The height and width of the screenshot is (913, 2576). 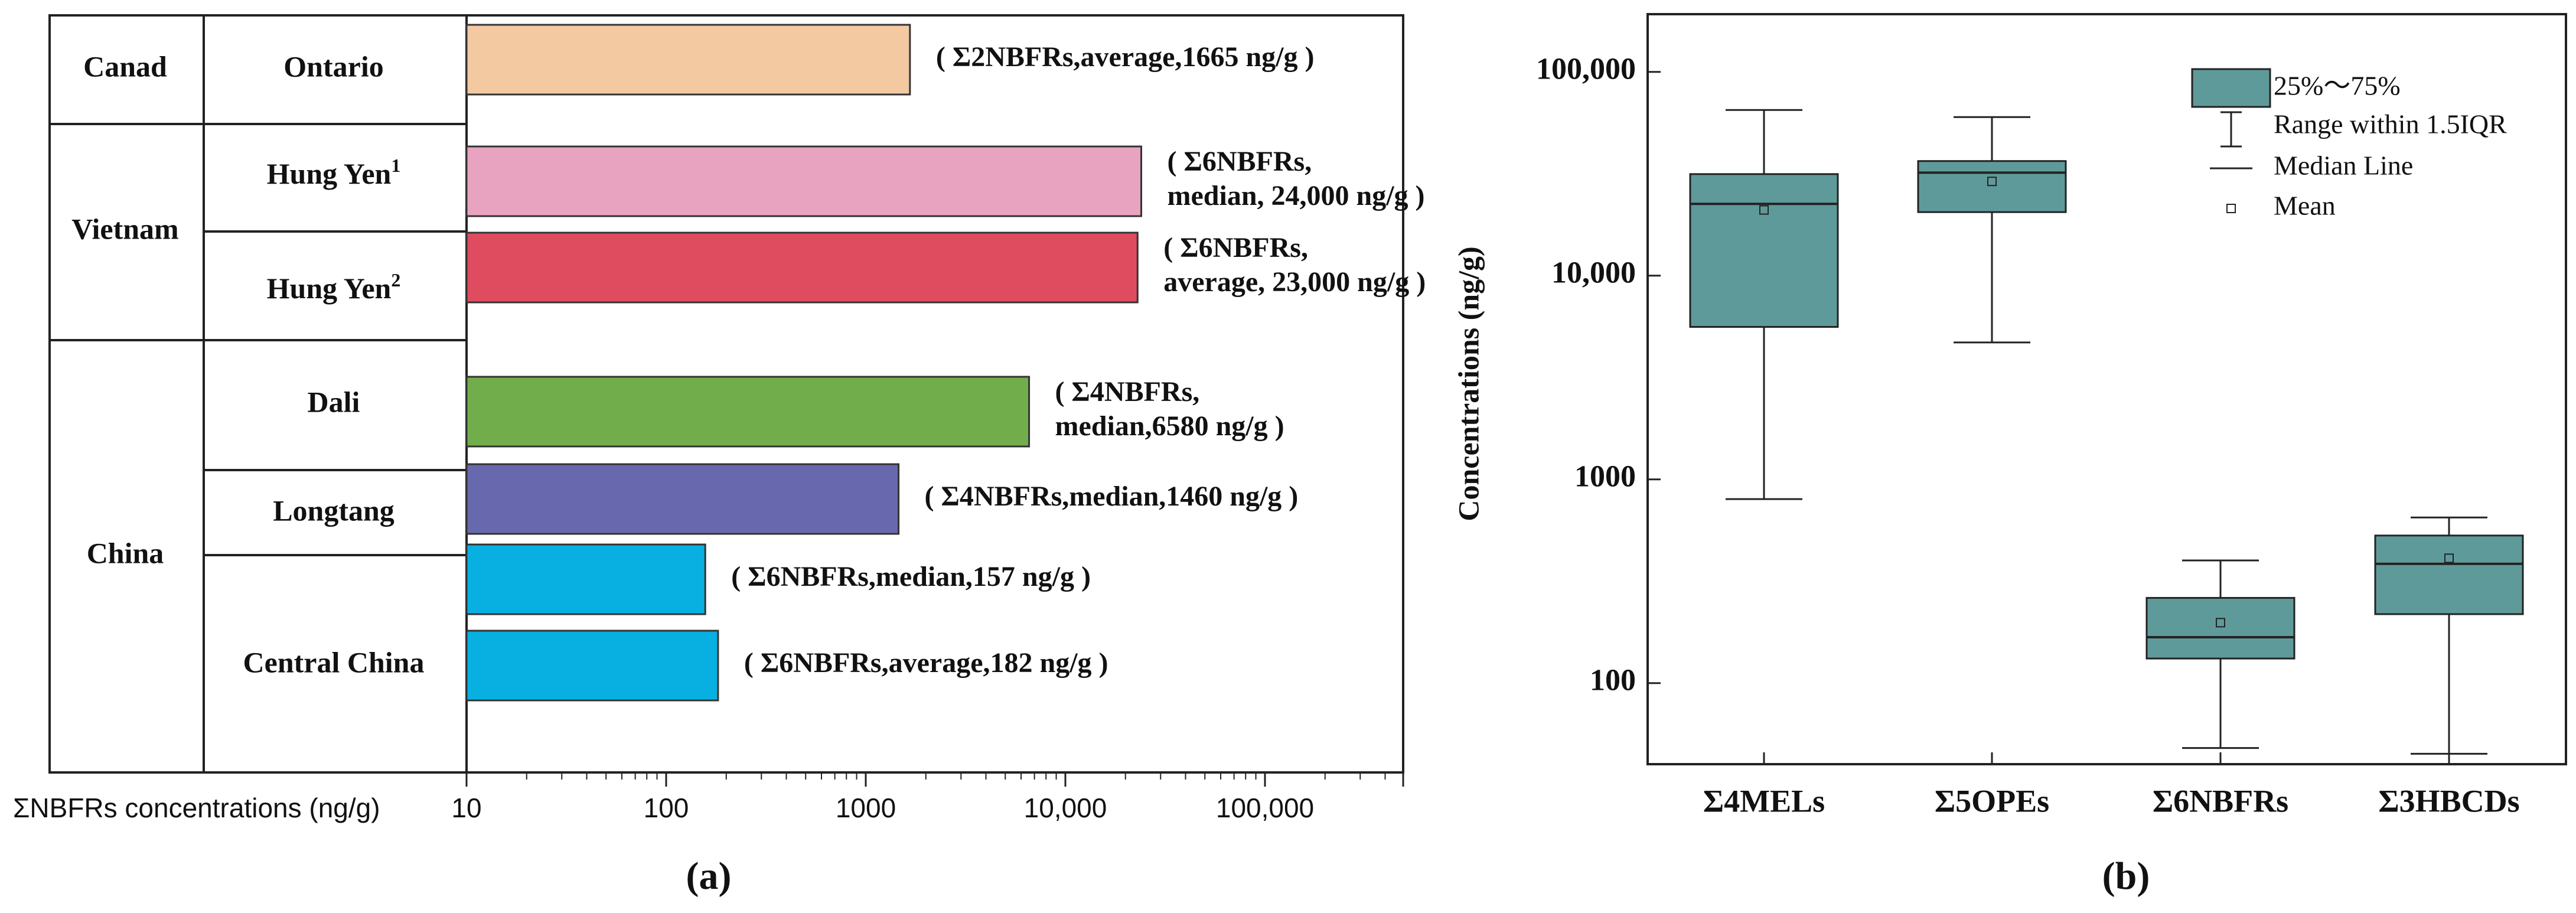 I want to click on bar-data-label: ( Σ4NBFRs,median,1460 ng/g ), so click(x=1112, y=496).